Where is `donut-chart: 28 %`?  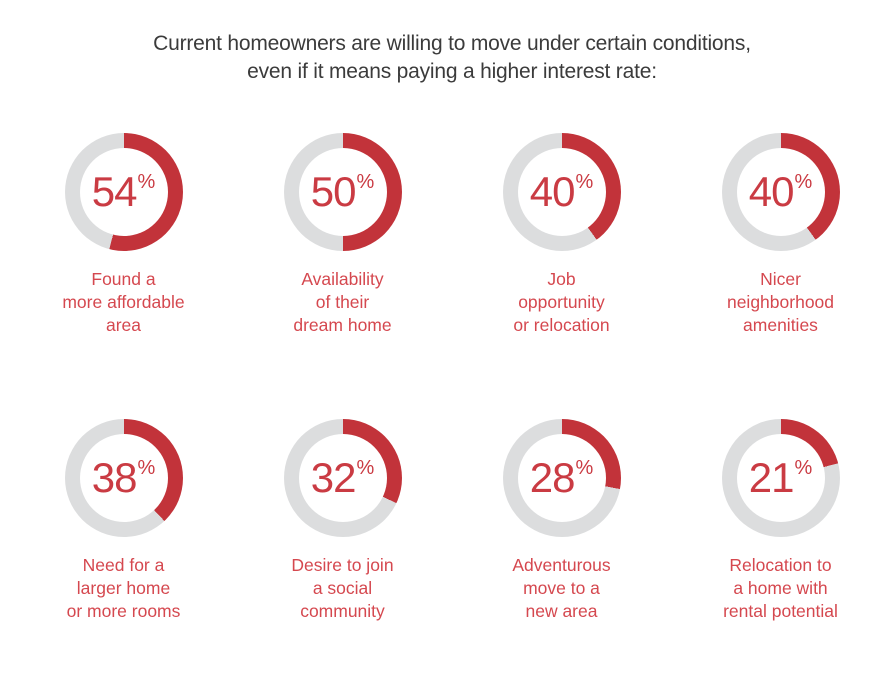
donut-chart: 28 % is located at coordinates (561, 478).